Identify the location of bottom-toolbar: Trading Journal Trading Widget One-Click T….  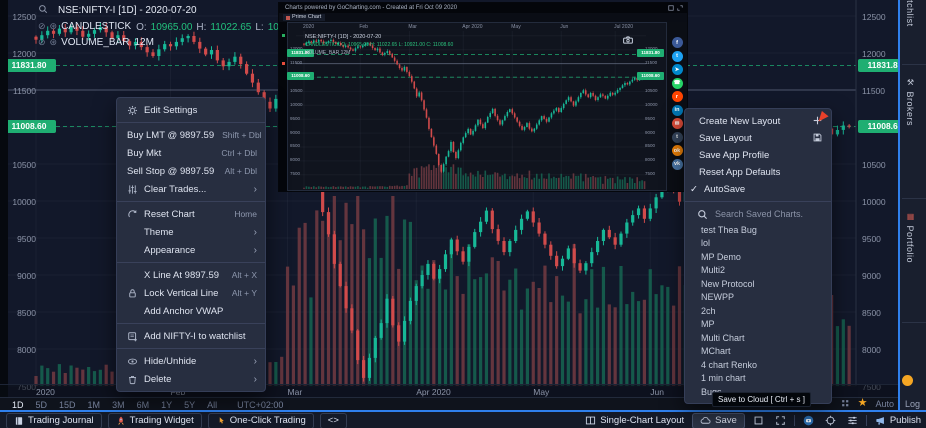
(463, 419).